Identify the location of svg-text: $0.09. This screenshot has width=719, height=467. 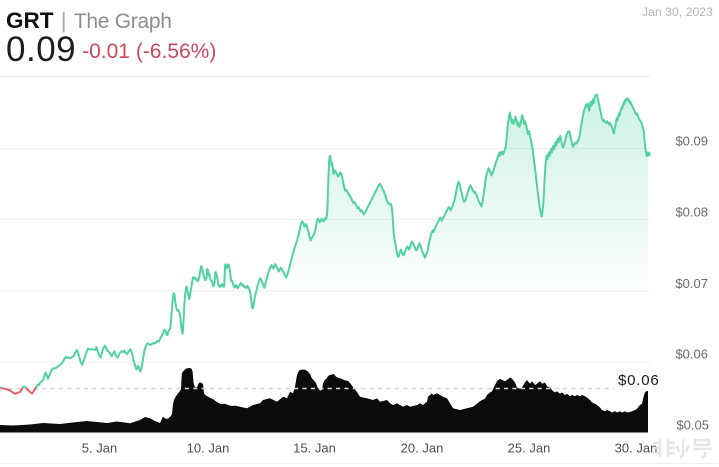
(691, 141).